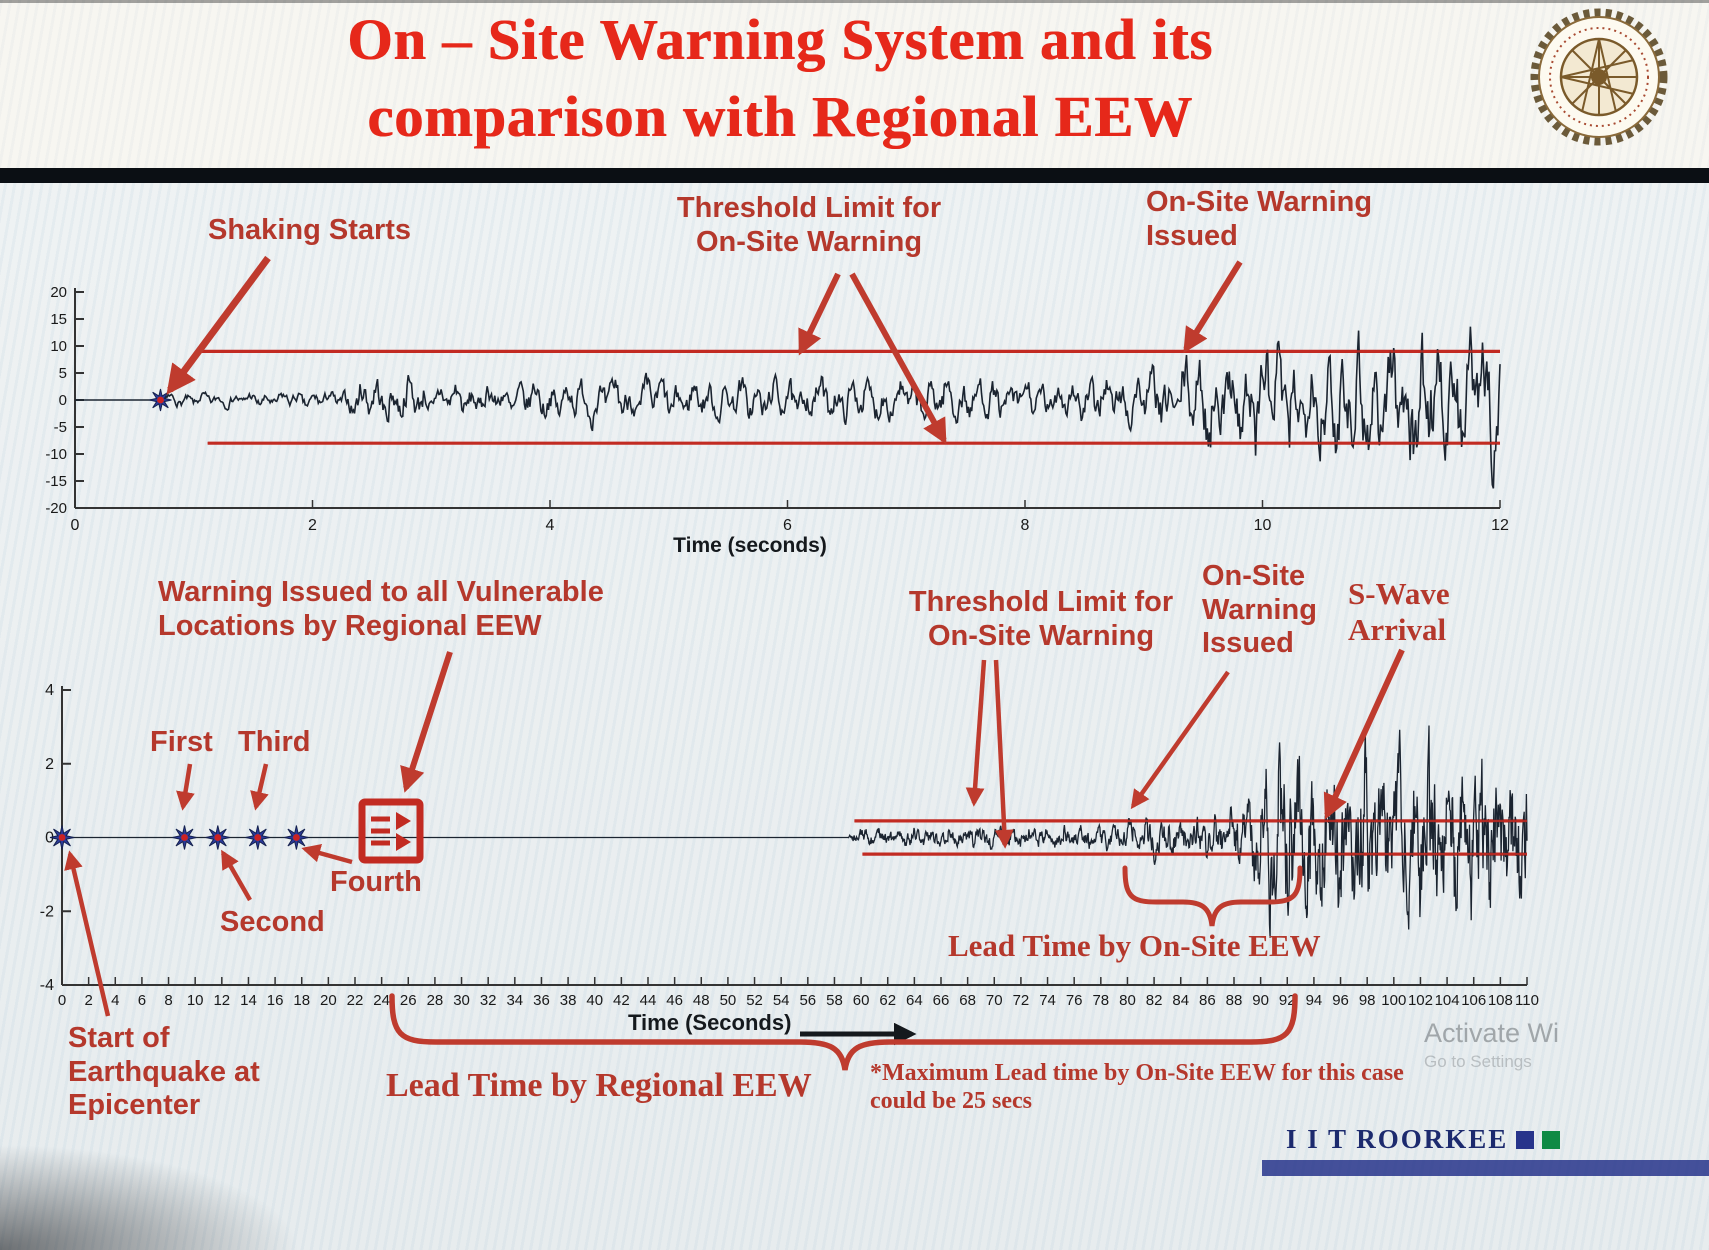 The image size is (1709, 1250). I want to click on x-tick-label: 92, so click(1287, 1000).